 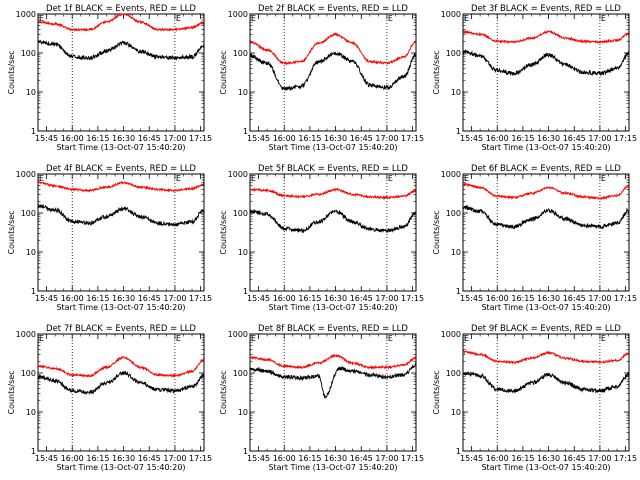 What do you see at coordinates (333, 9) in the screenshot?
I see `panel-title: Det 2f BLACK = Events, RED = LLD` at bounding box center [333, 9].